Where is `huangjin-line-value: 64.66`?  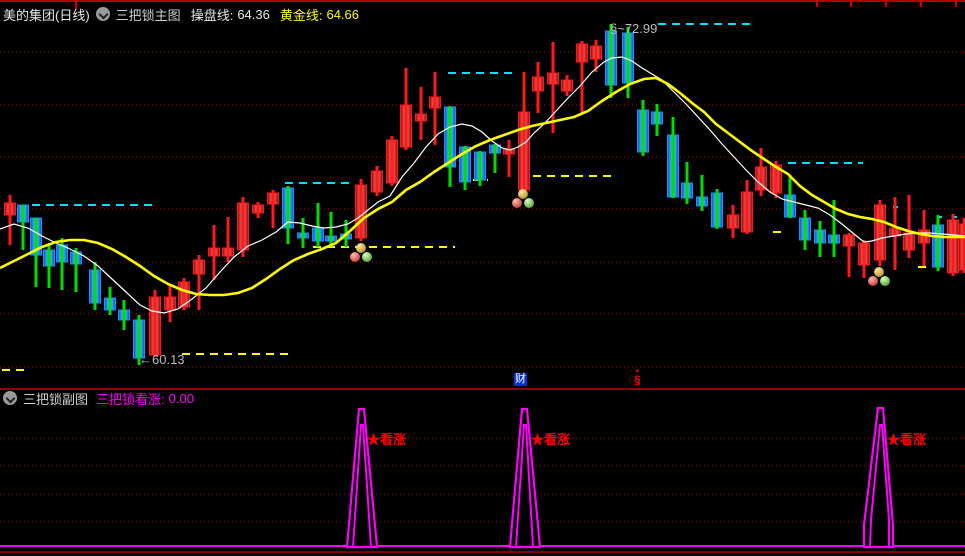 huangjin-line-value: 64.66 is located at coordinates (343, 14).